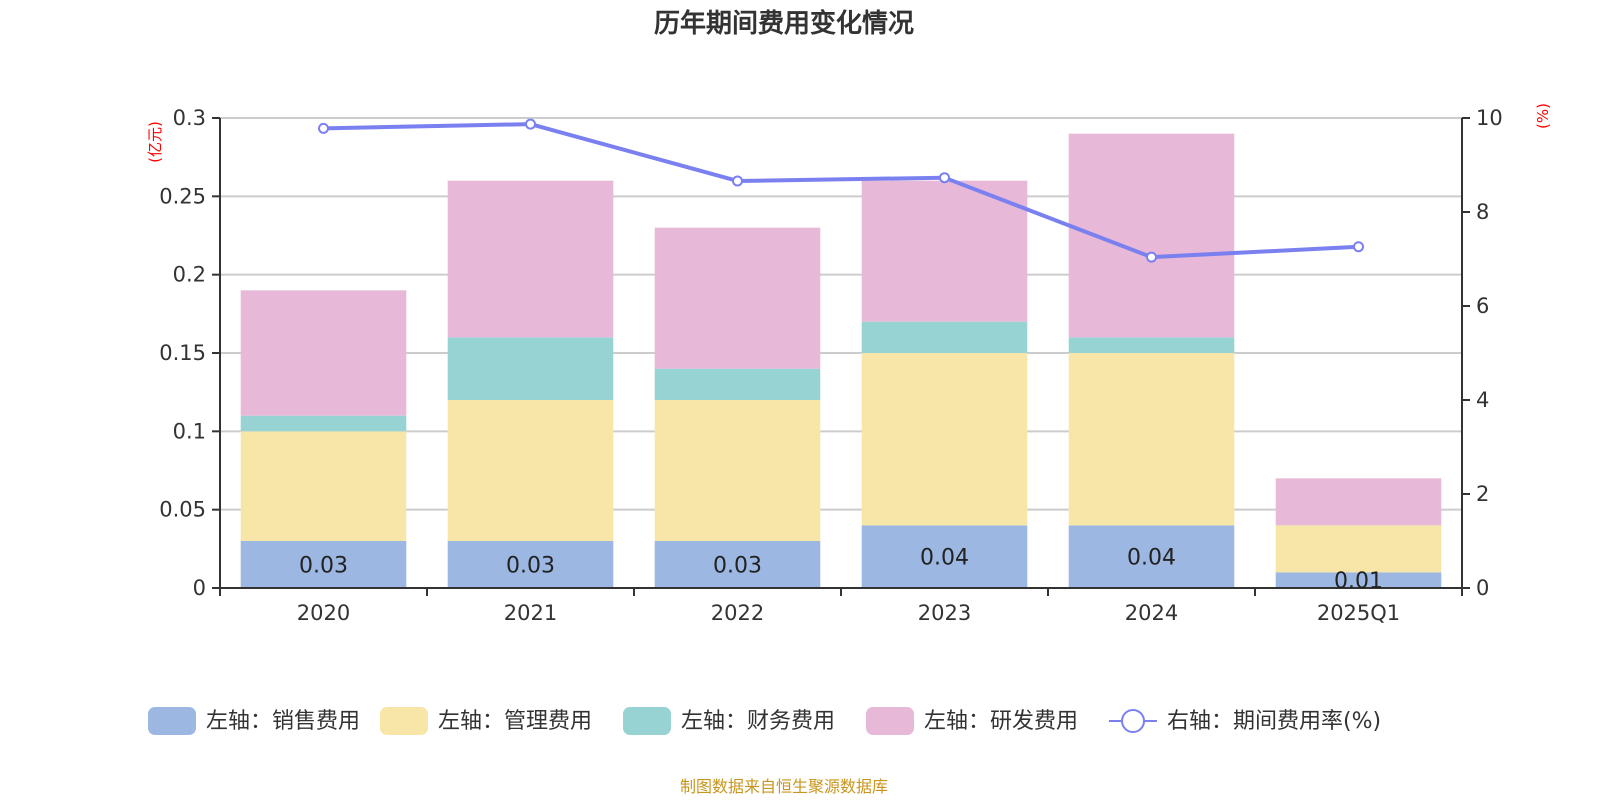  Describe the element at coordinates (199, 588) in the screenshot. I see `left-tick-label: 0` at that location.